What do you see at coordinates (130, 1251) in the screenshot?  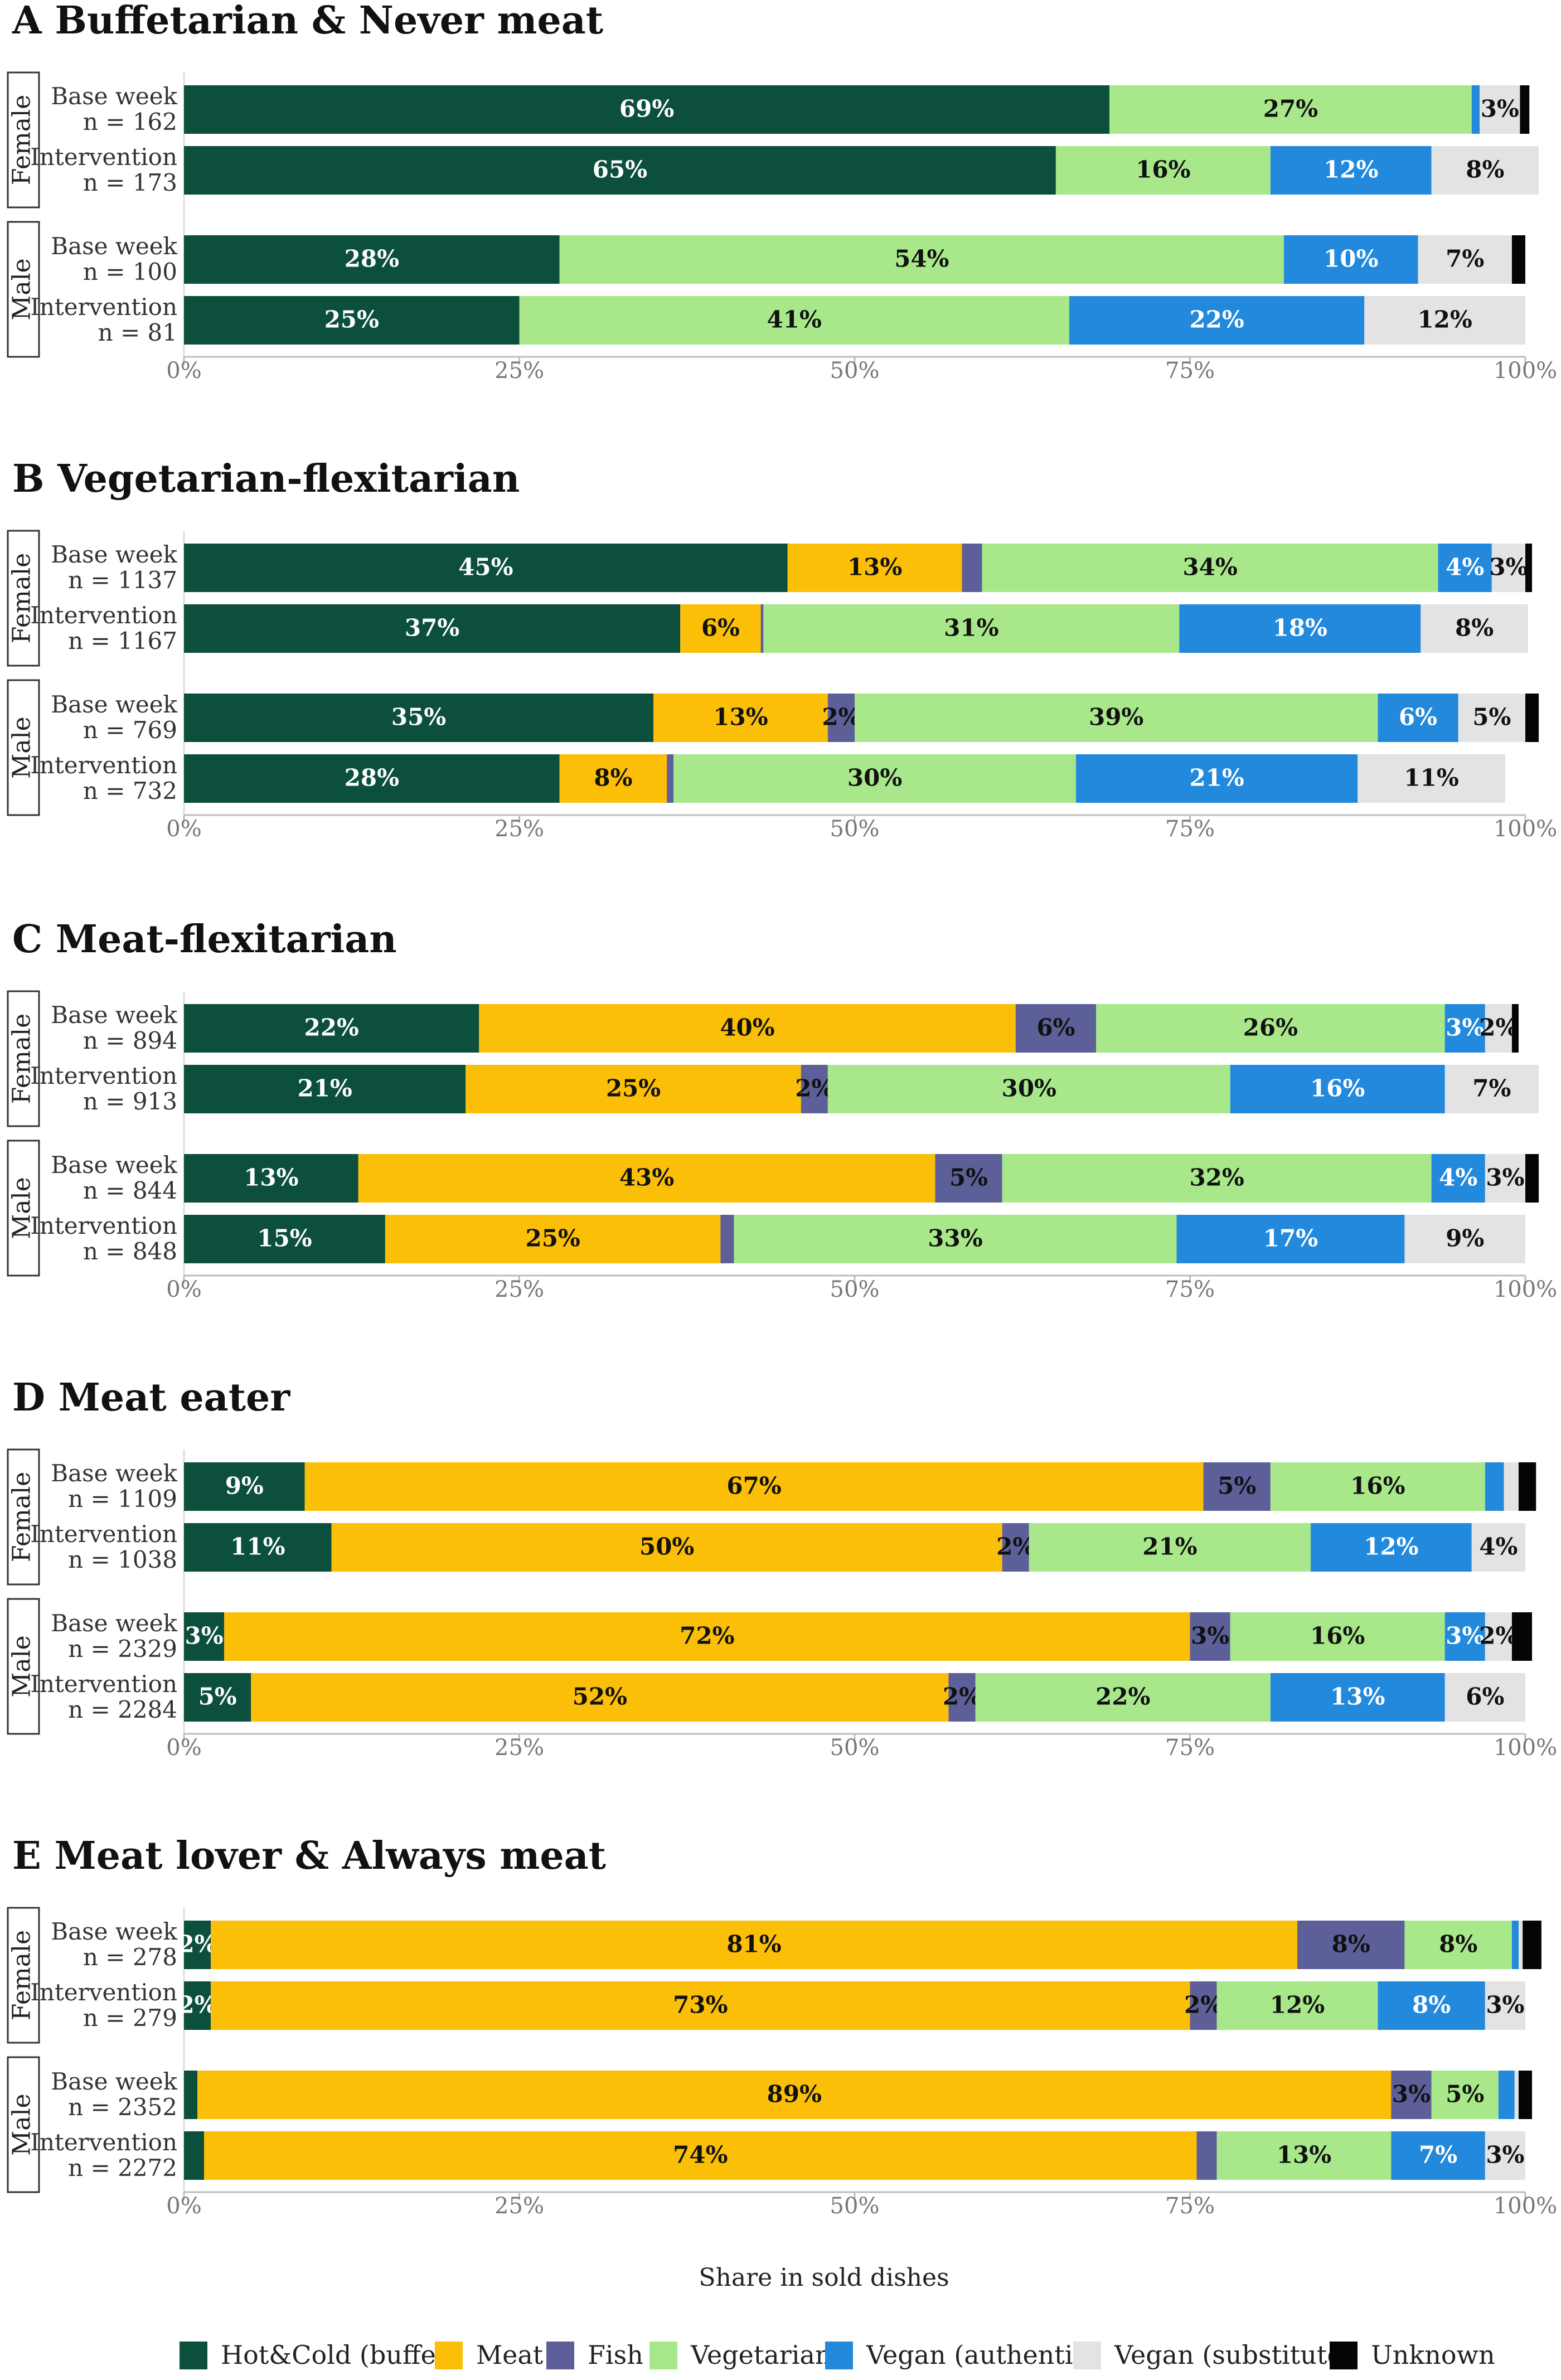 I see `row-n-label: n = 848` at bounding box center [130, 1251].